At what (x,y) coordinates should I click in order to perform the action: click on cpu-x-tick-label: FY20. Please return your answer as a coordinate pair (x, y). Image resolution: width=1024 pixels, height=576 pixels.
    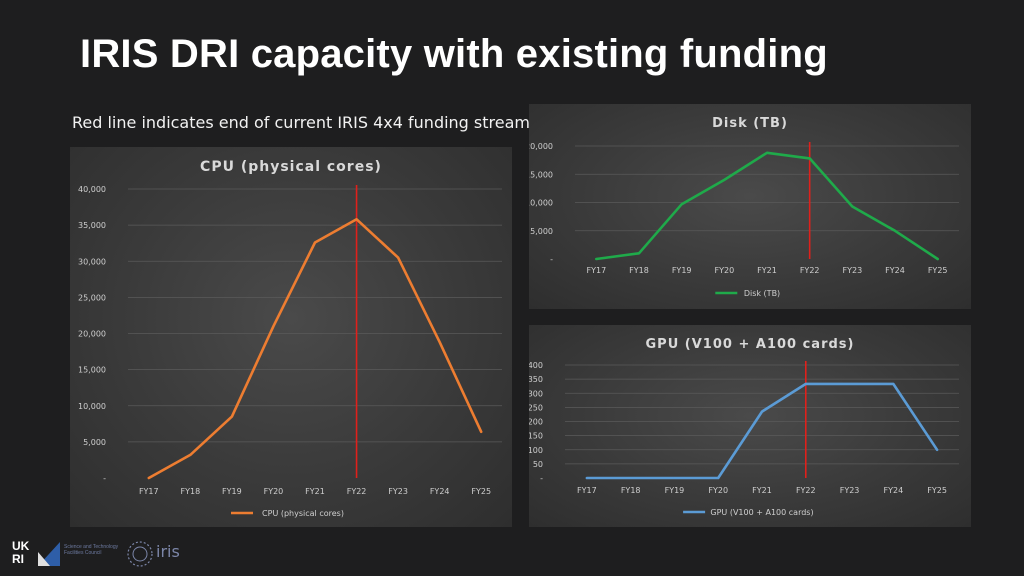
    Looking at the image, I should click on (274, 491).